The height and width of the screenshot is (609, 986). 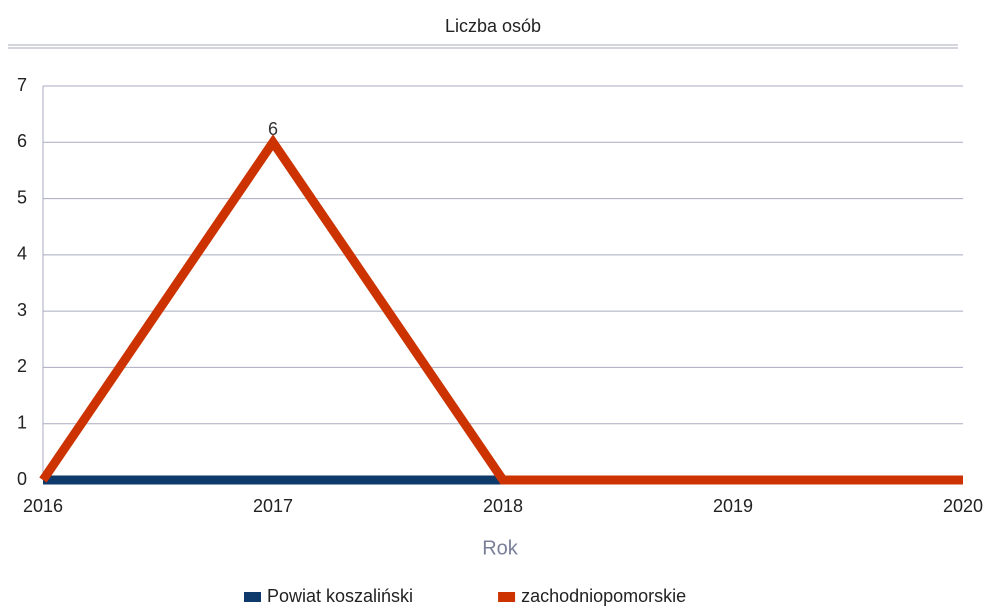 What do you see at coordinates (963, 506) in the screenshot?
I see `x-tick-label: 2020` at bounding box center [963, 506].